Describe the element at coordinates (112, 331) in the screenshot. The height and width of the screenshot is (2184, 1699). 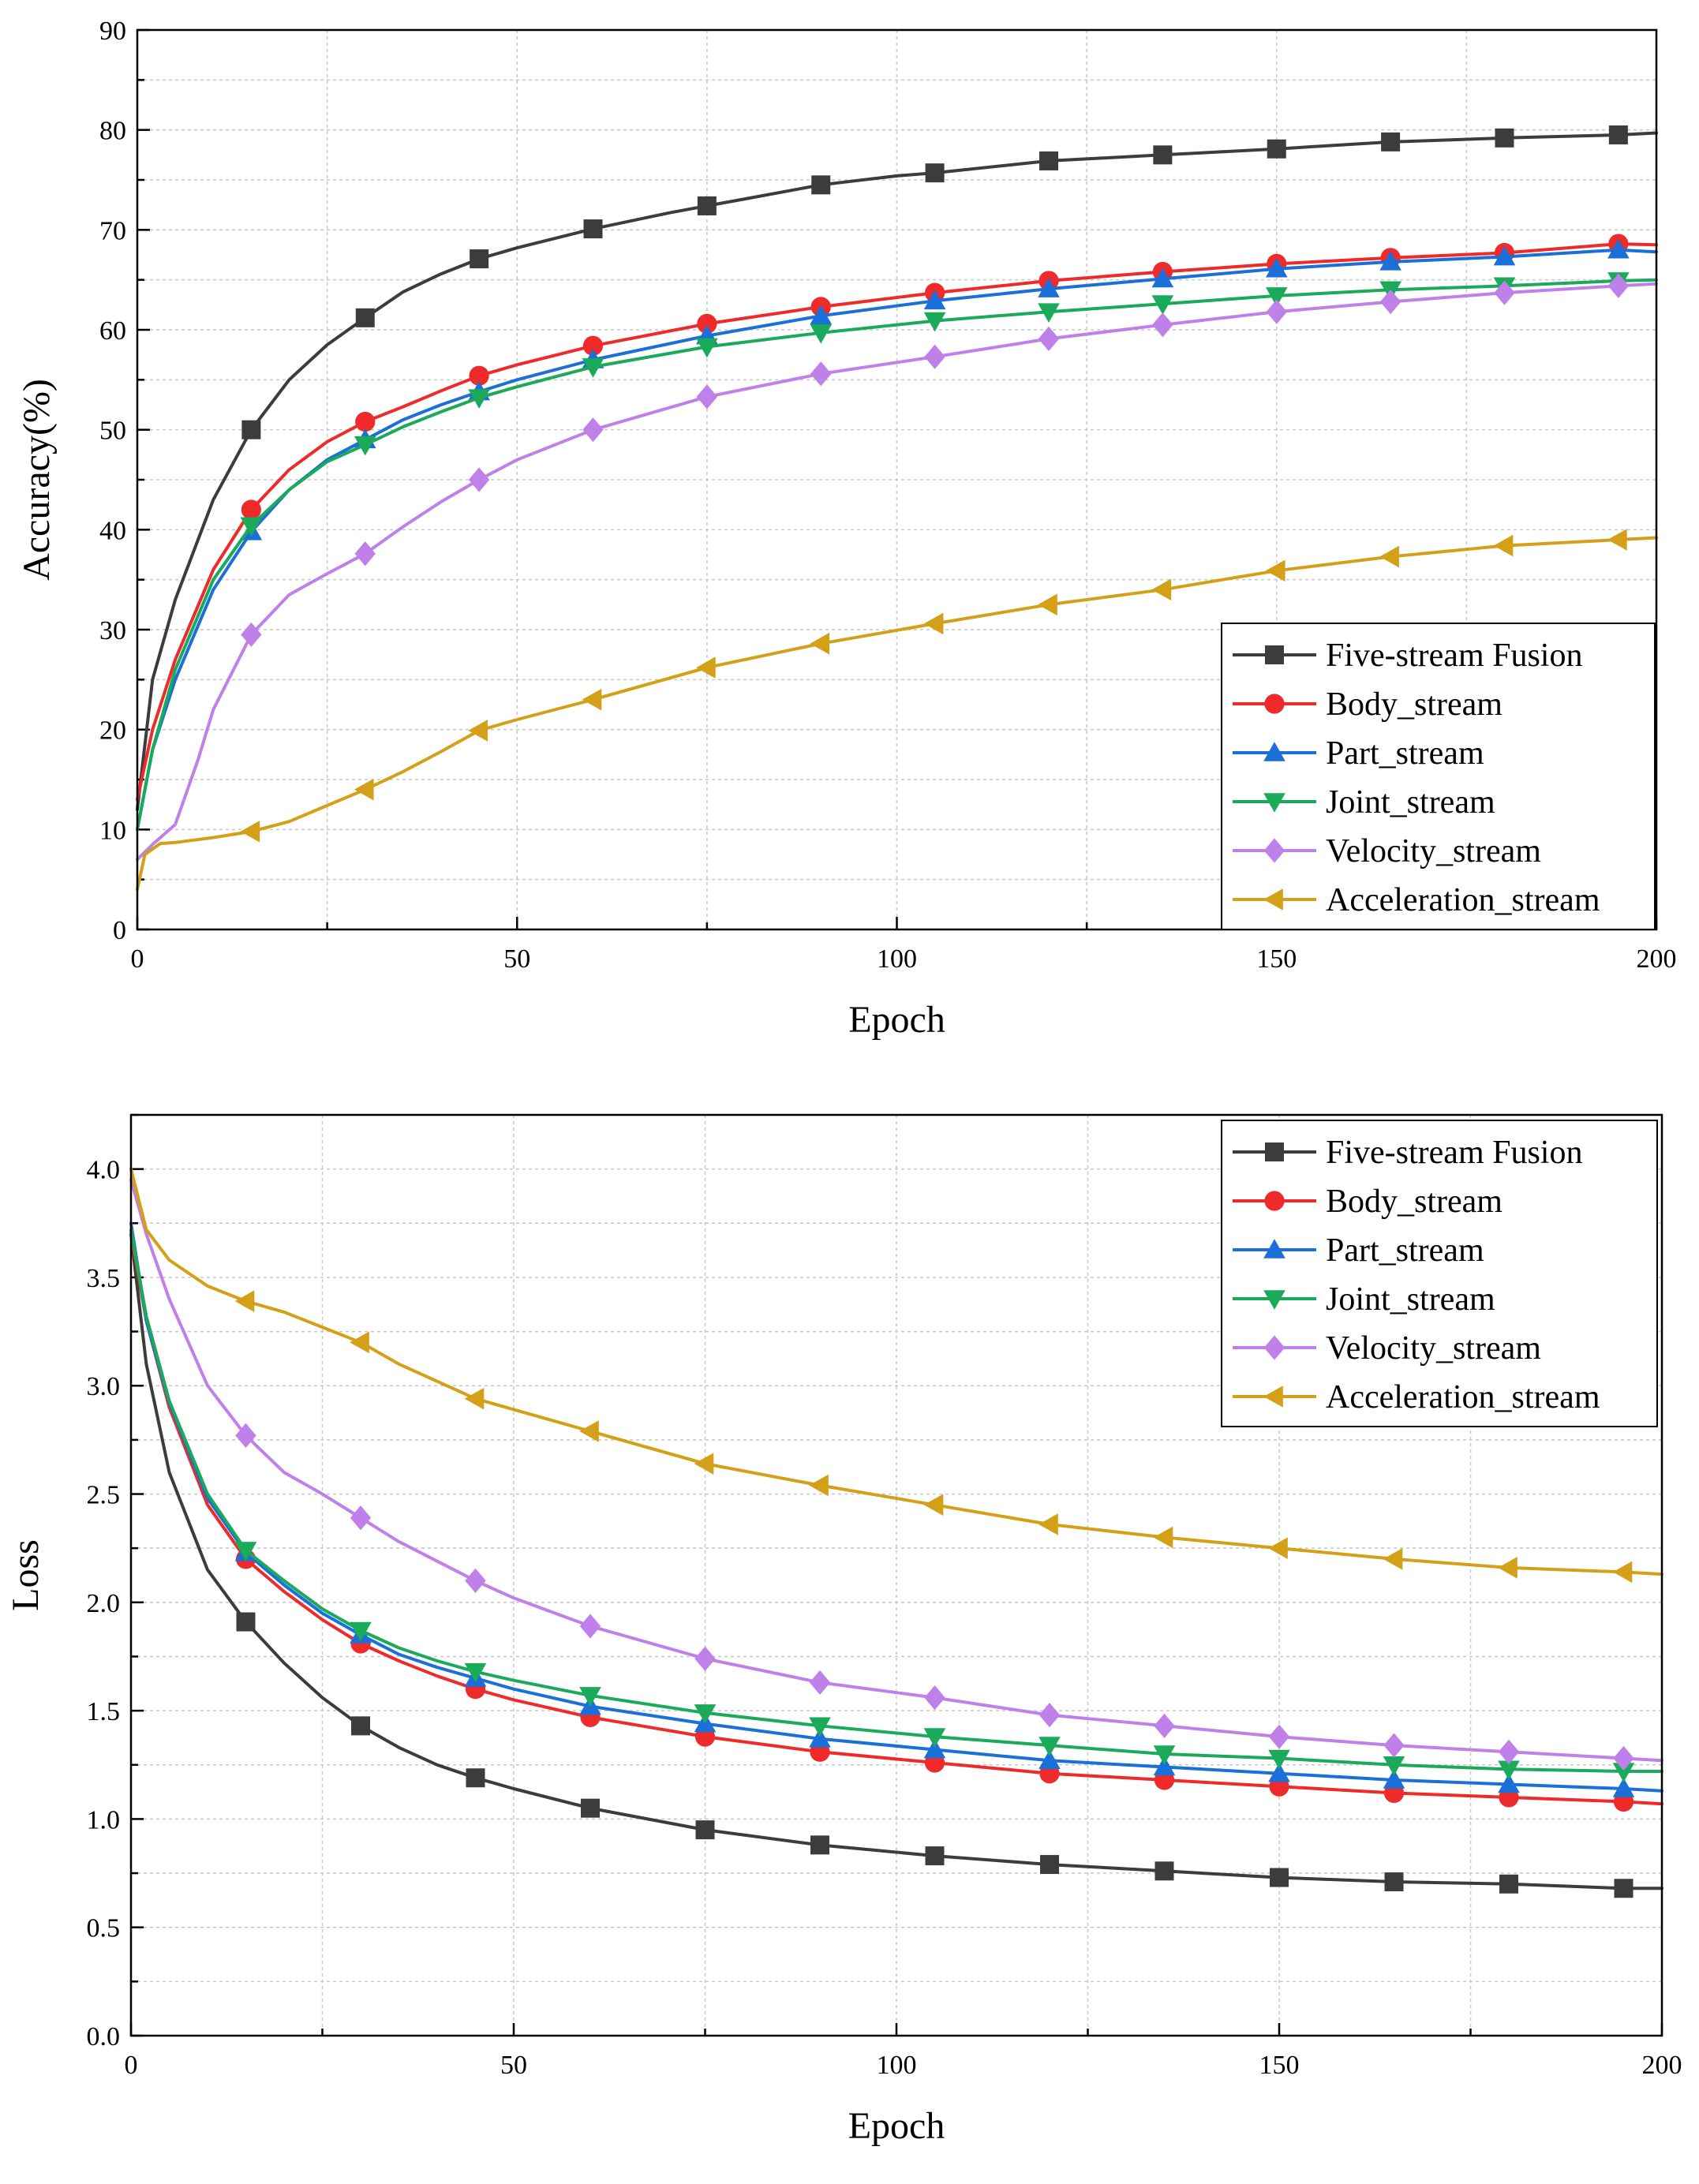
I see `y-tick-label: 60` at that location.